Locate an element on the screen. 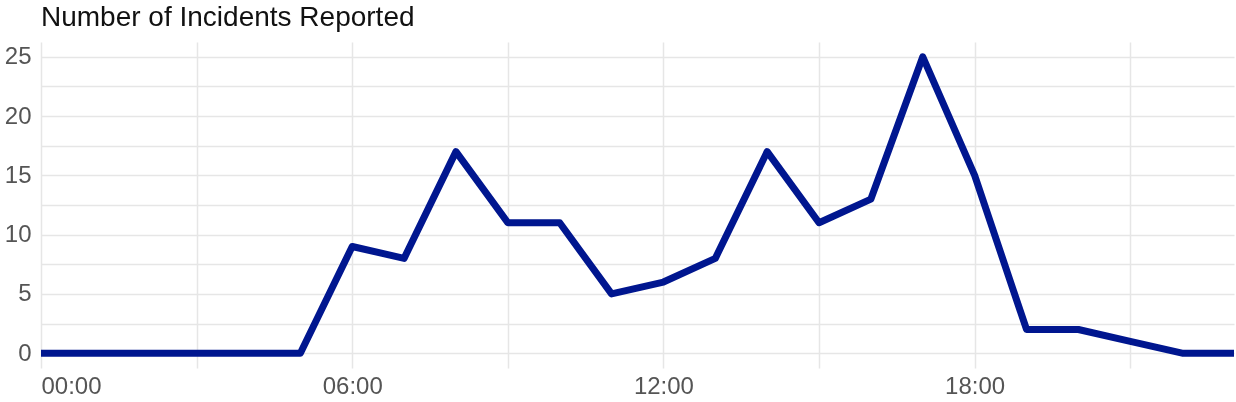 The image size is (1236, 402). y-tick-label: 20 is located at coordinates (18, 115).